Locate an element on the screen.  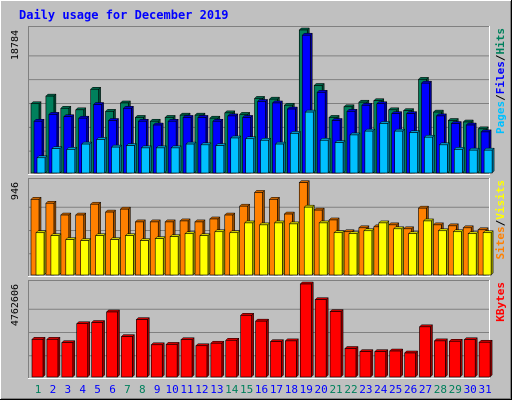
day-label: 21 is located at coordinates (335, 389).